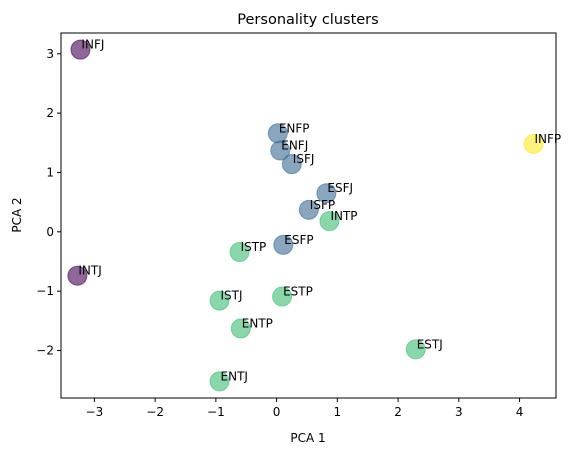  What do you see at coordinates (234, 376) in the screenshot?
I see `point-label-entj: ENTJ` at bounding box center [234, 376].